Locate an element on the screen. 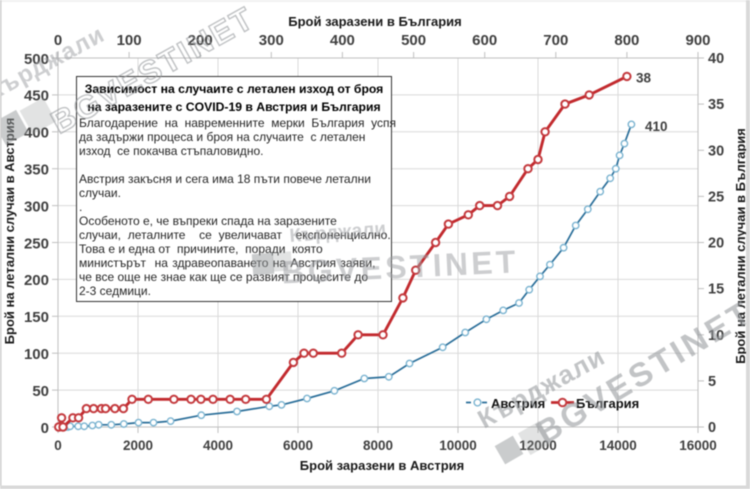  svg-text: 410 is located at coordinates (656, 126).